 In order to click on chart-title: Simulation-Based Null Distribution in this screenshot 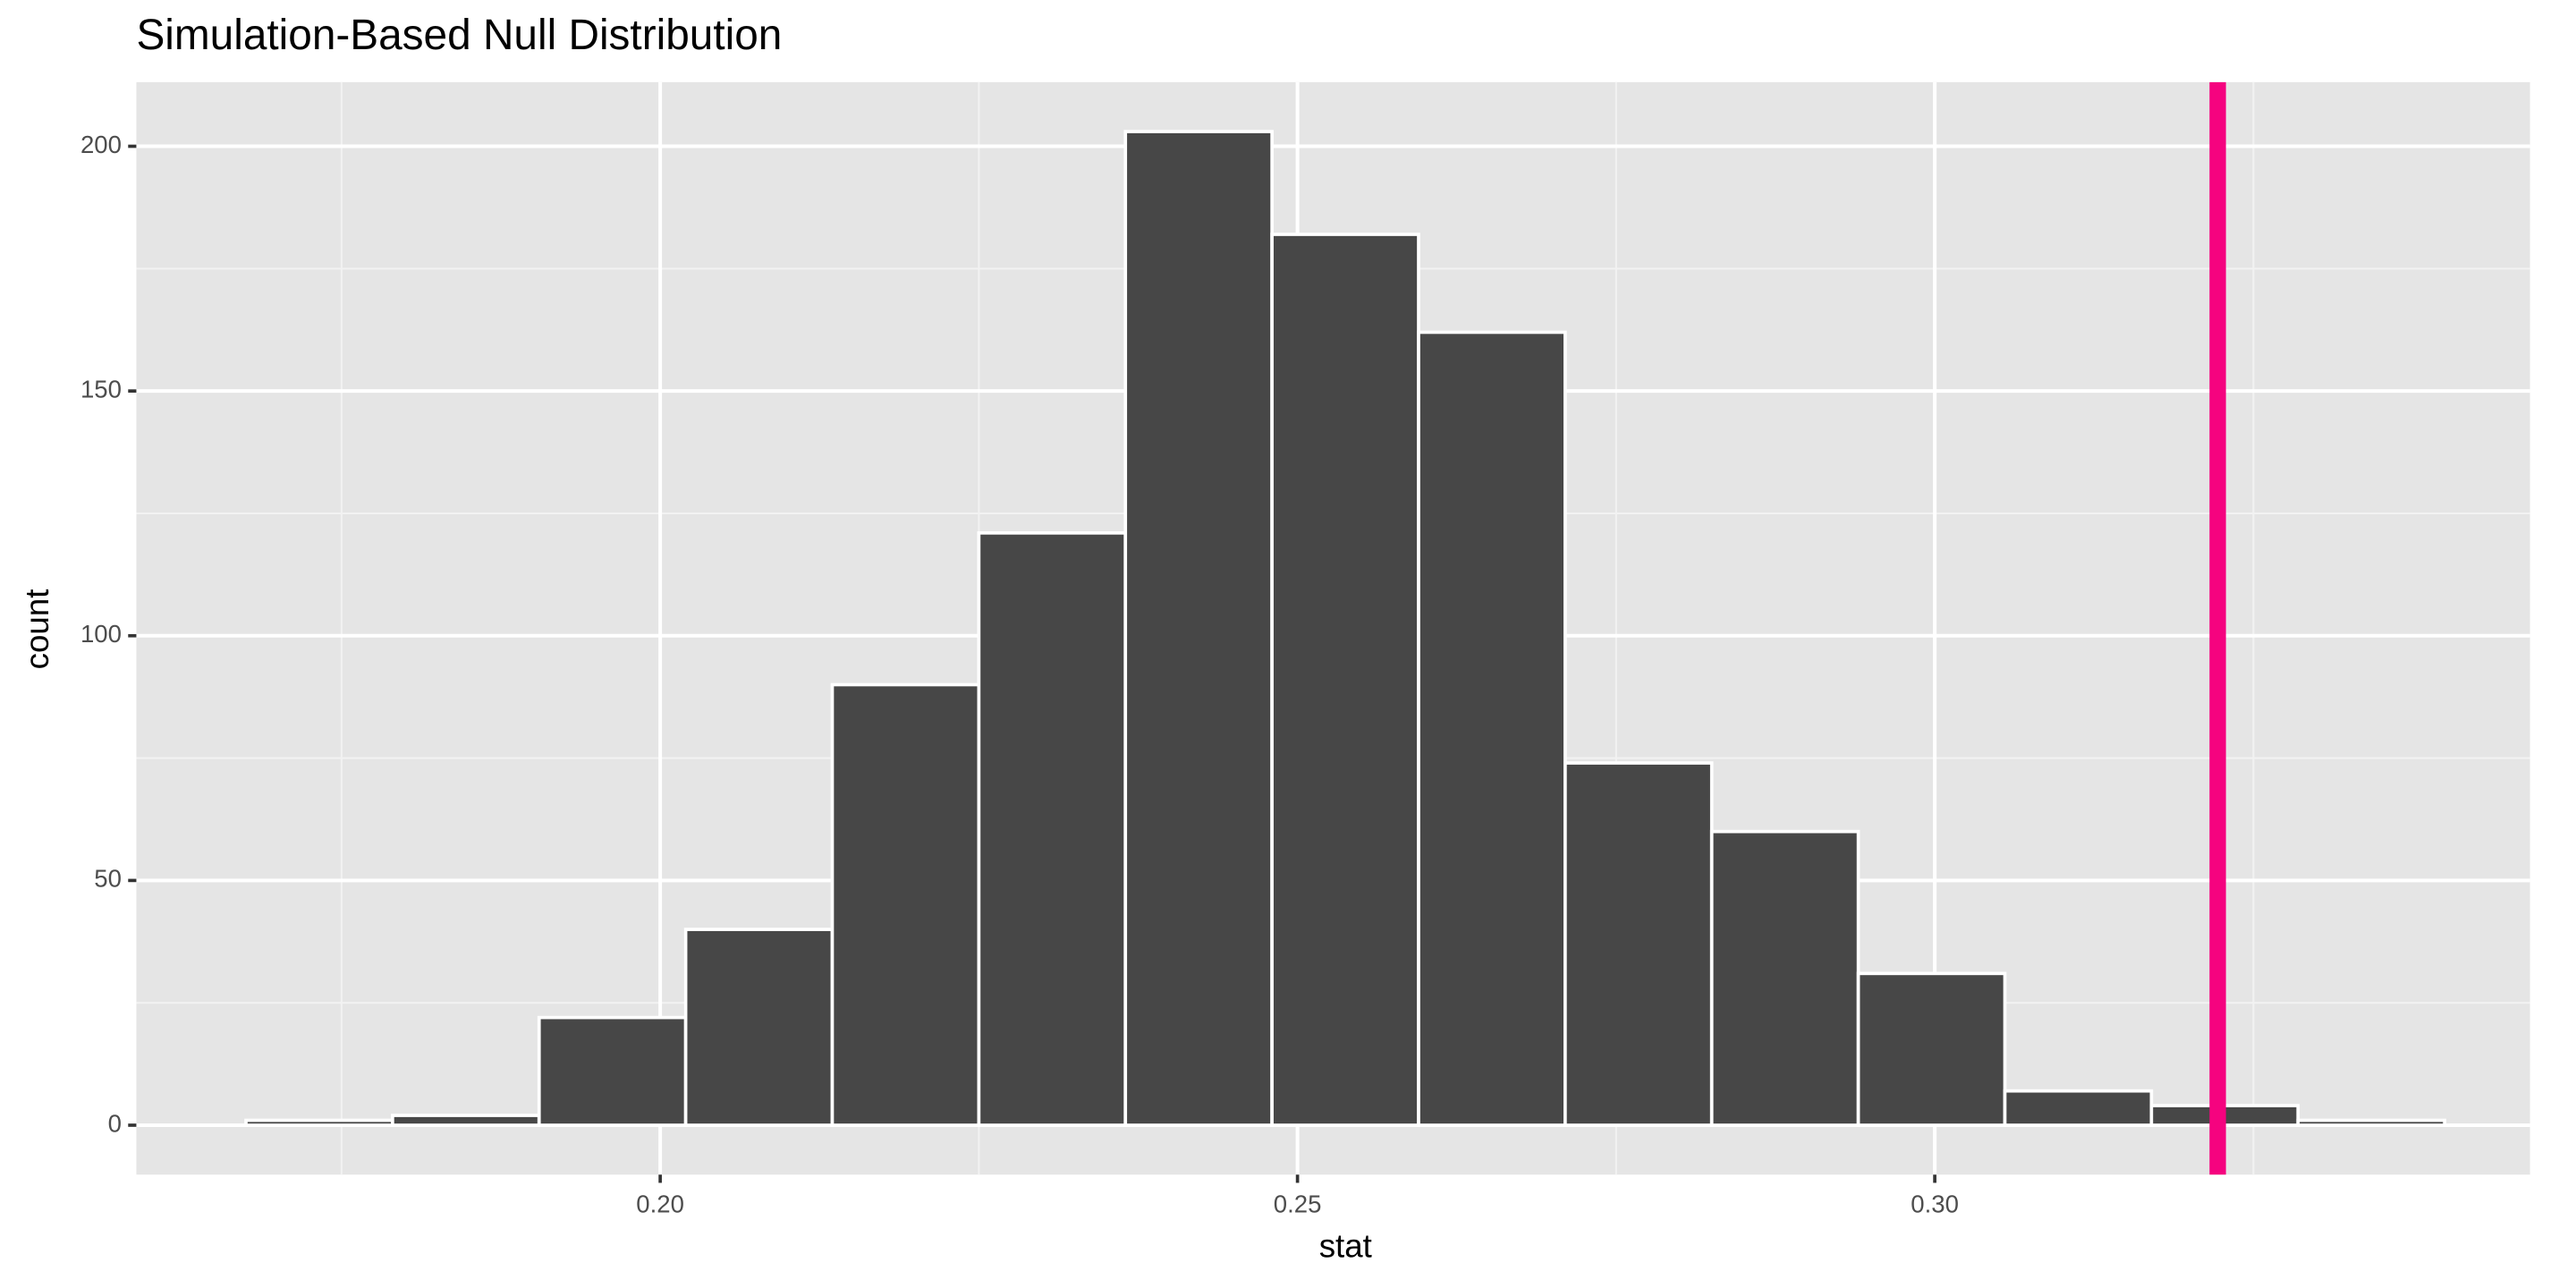, I will do `click(459, 35)`.